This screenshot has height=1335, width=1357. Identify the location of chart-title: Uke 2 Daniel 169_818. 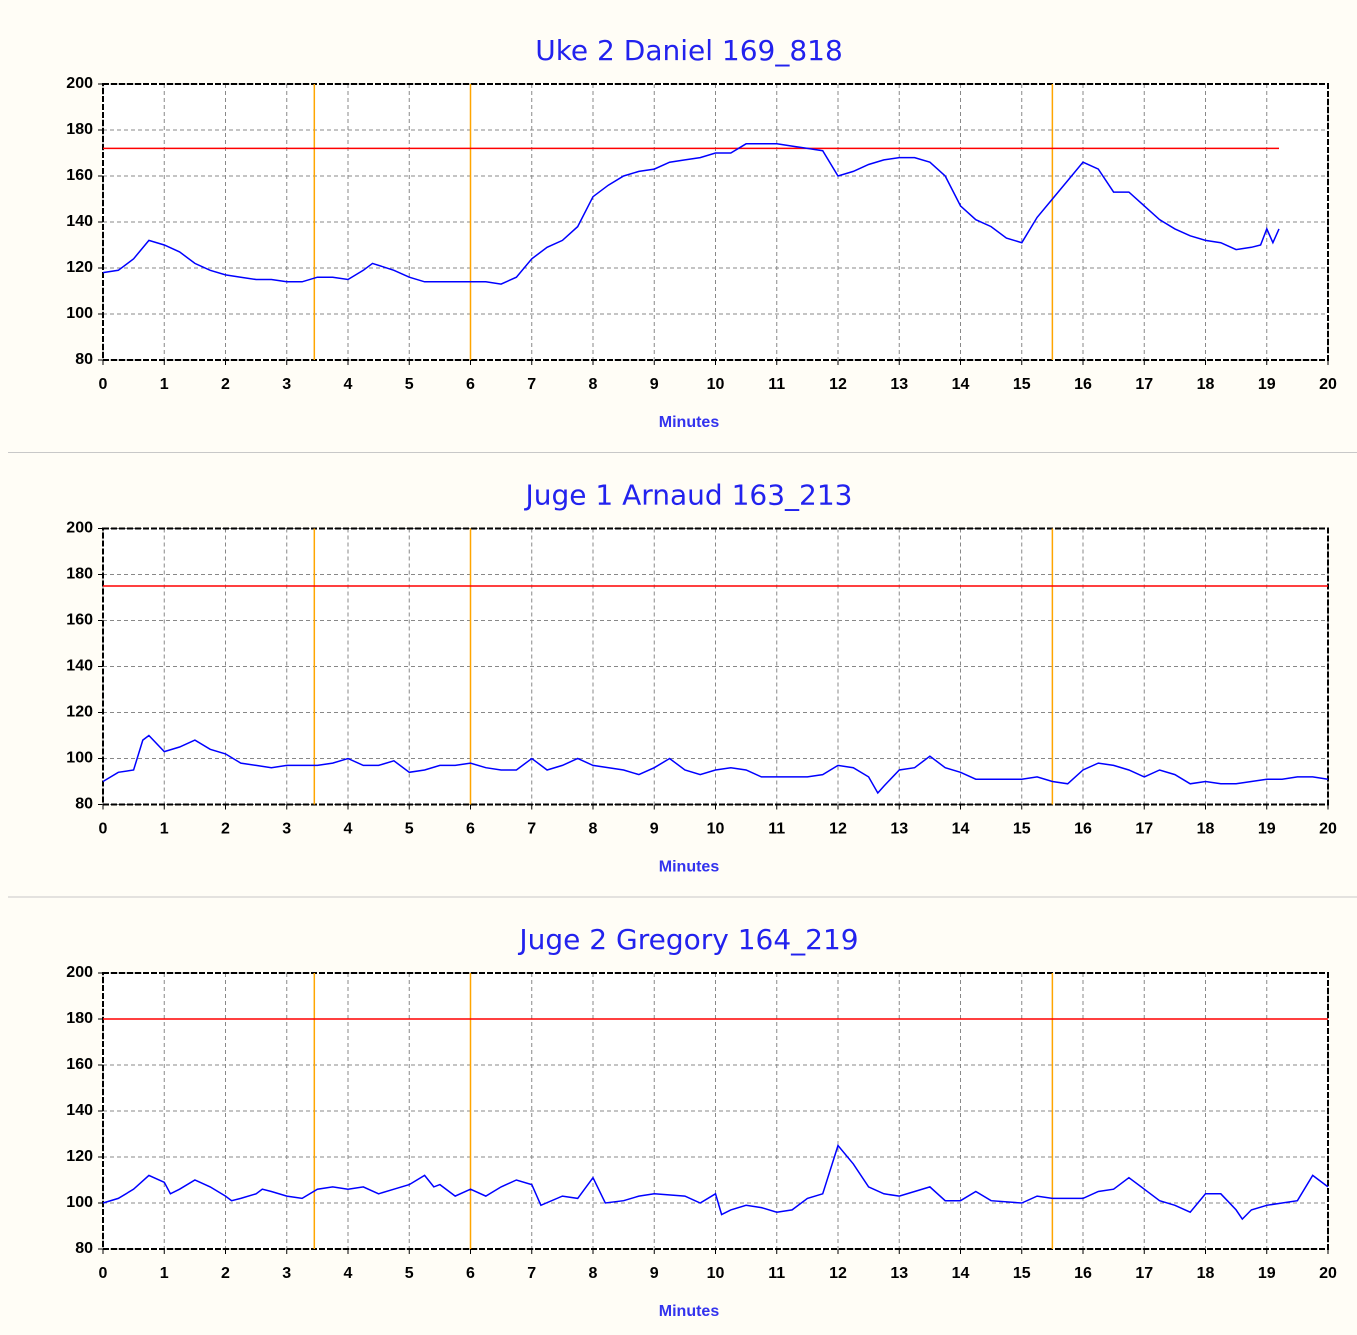
(689, 50).